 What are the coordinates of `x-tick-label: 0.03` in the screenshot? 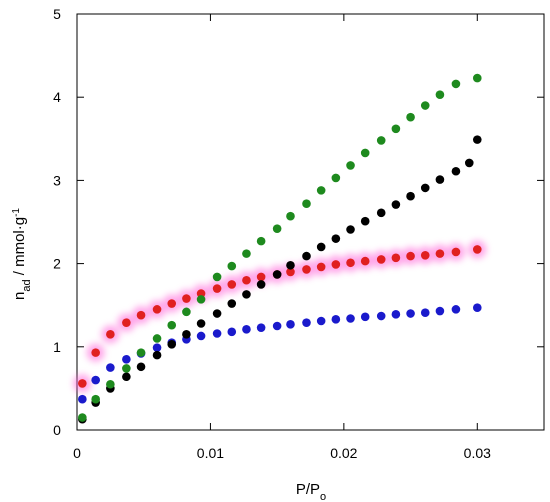 It's located at (477, 453).